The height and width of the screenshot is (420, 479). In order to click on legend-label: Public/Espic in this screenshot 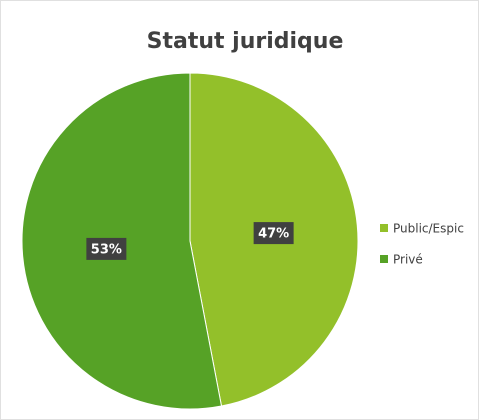, I will do `click(428, 229)`.